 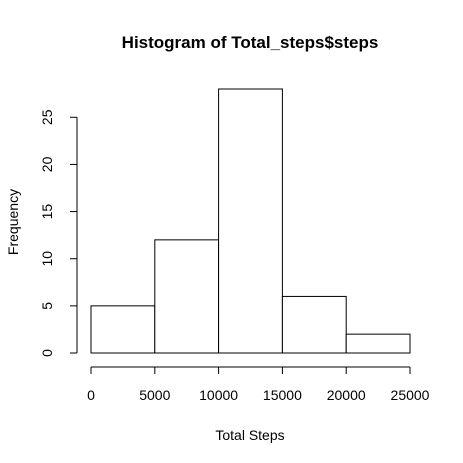 What do you see at coordinates (249, 435) in the screenshot?
I see `x-axis-label: Total Steps` at bounding box center [249, 435].